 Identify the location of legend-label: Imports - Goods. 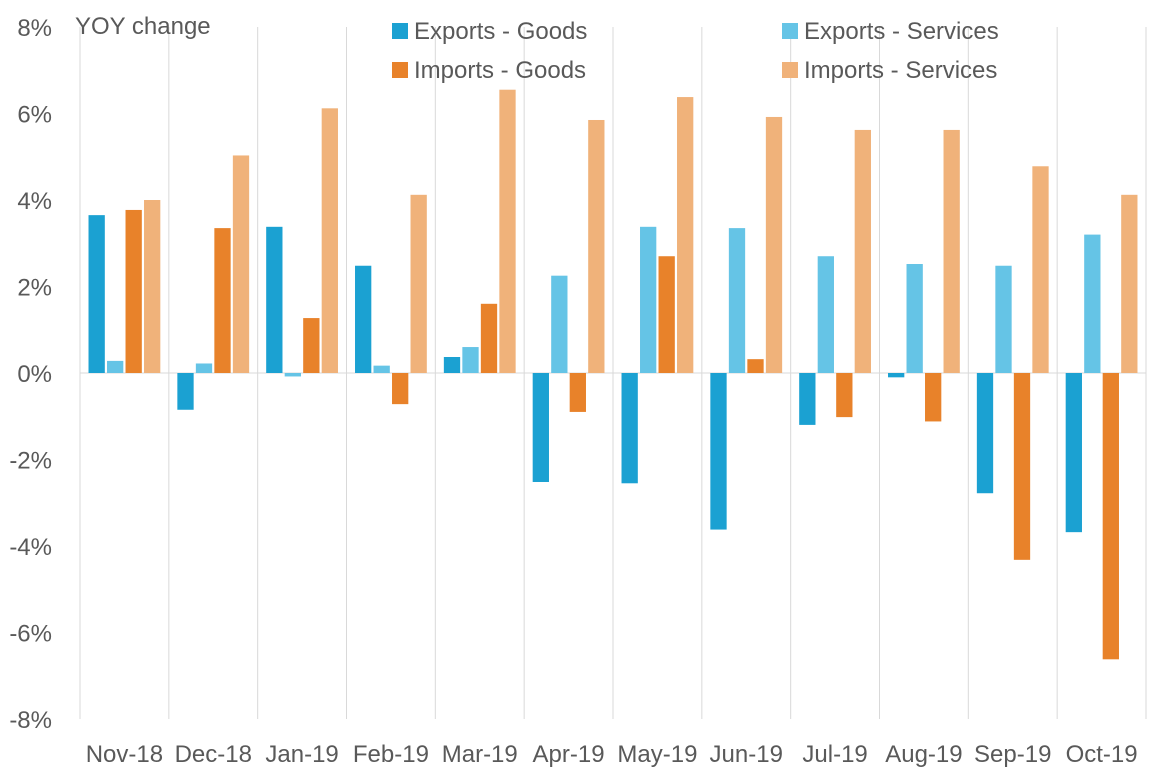
(500, 70).